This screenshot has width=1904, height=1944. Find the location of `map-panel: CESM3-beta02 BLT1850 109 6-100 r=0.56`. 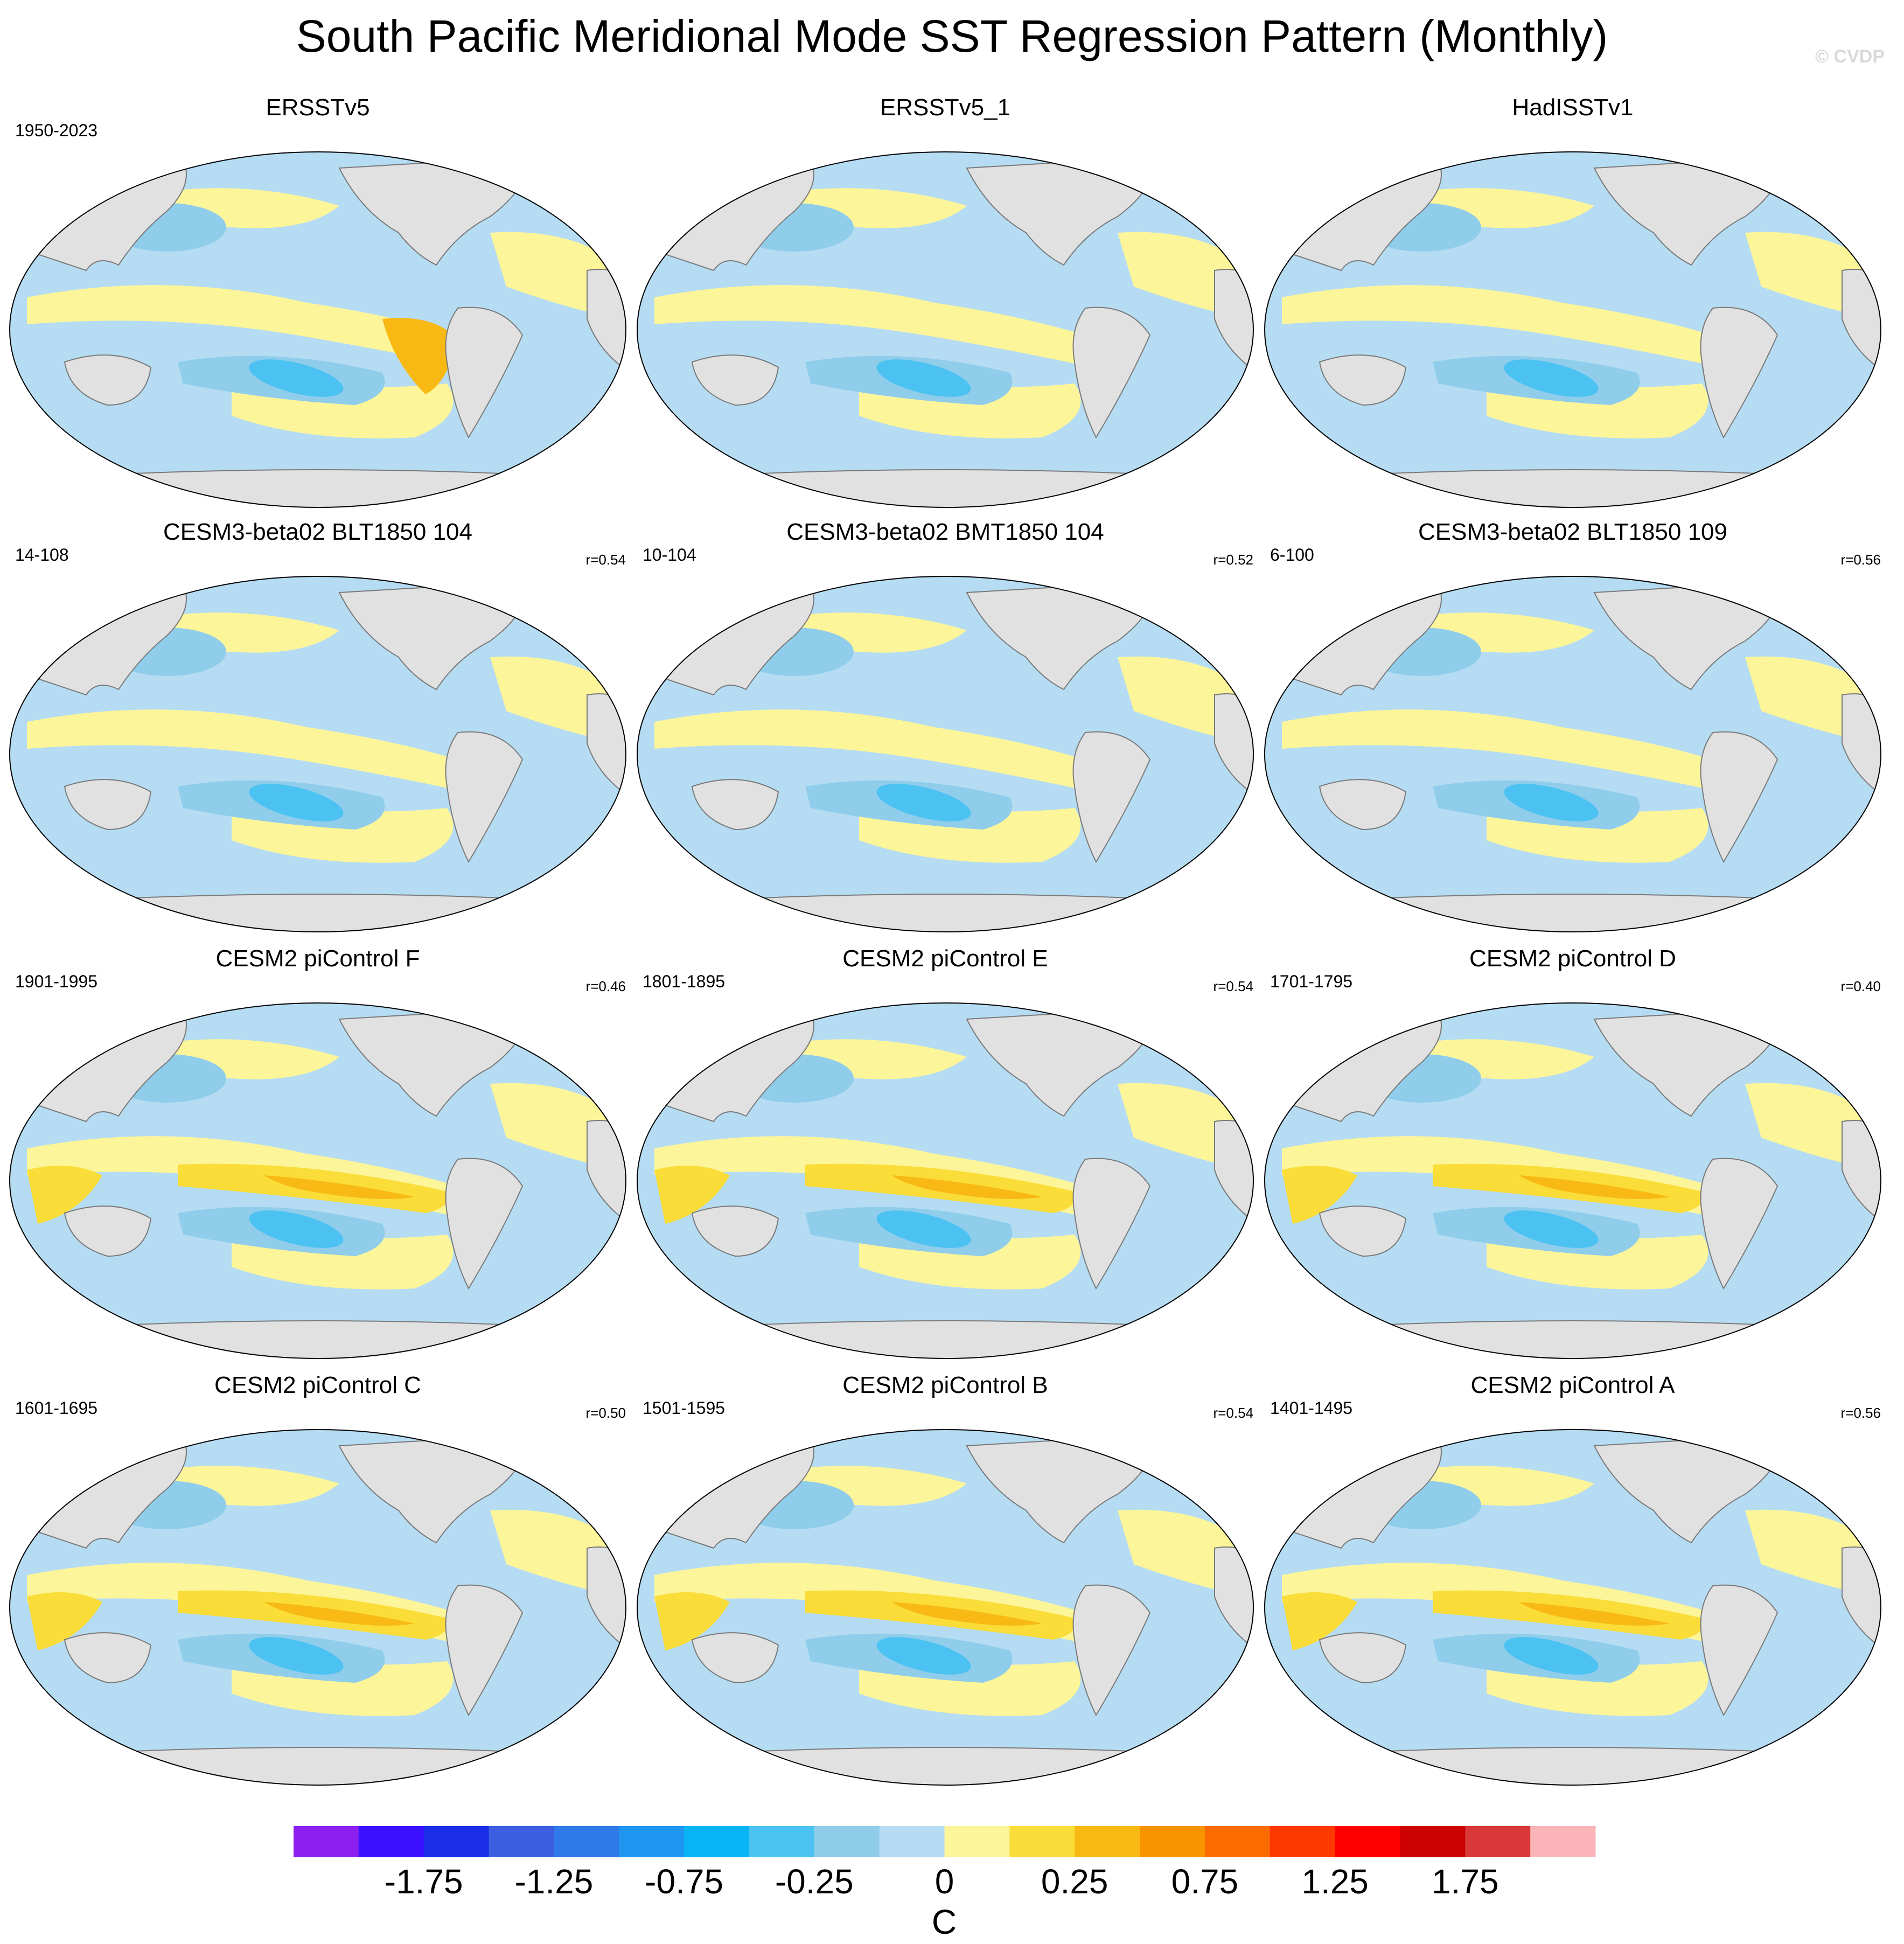

map-panel: CESM3-beta02 BLT1850 109 6-100 r=0.56 is located at coordinates (1572, 731).